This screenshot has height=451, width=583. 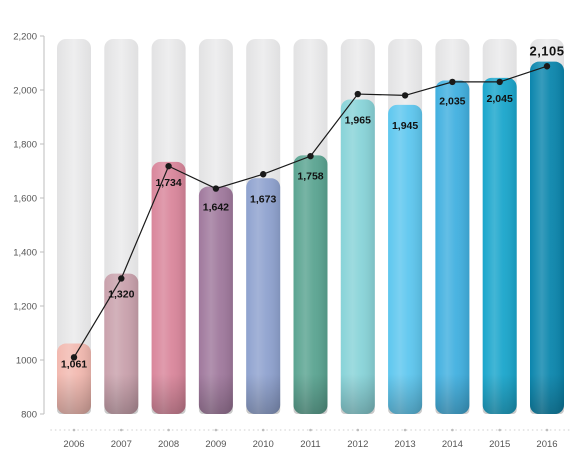 What do you see at coordinates (546, 444) in the screenshot?
I see `x-tick-label: 2016` at bounding box center [546, 444].